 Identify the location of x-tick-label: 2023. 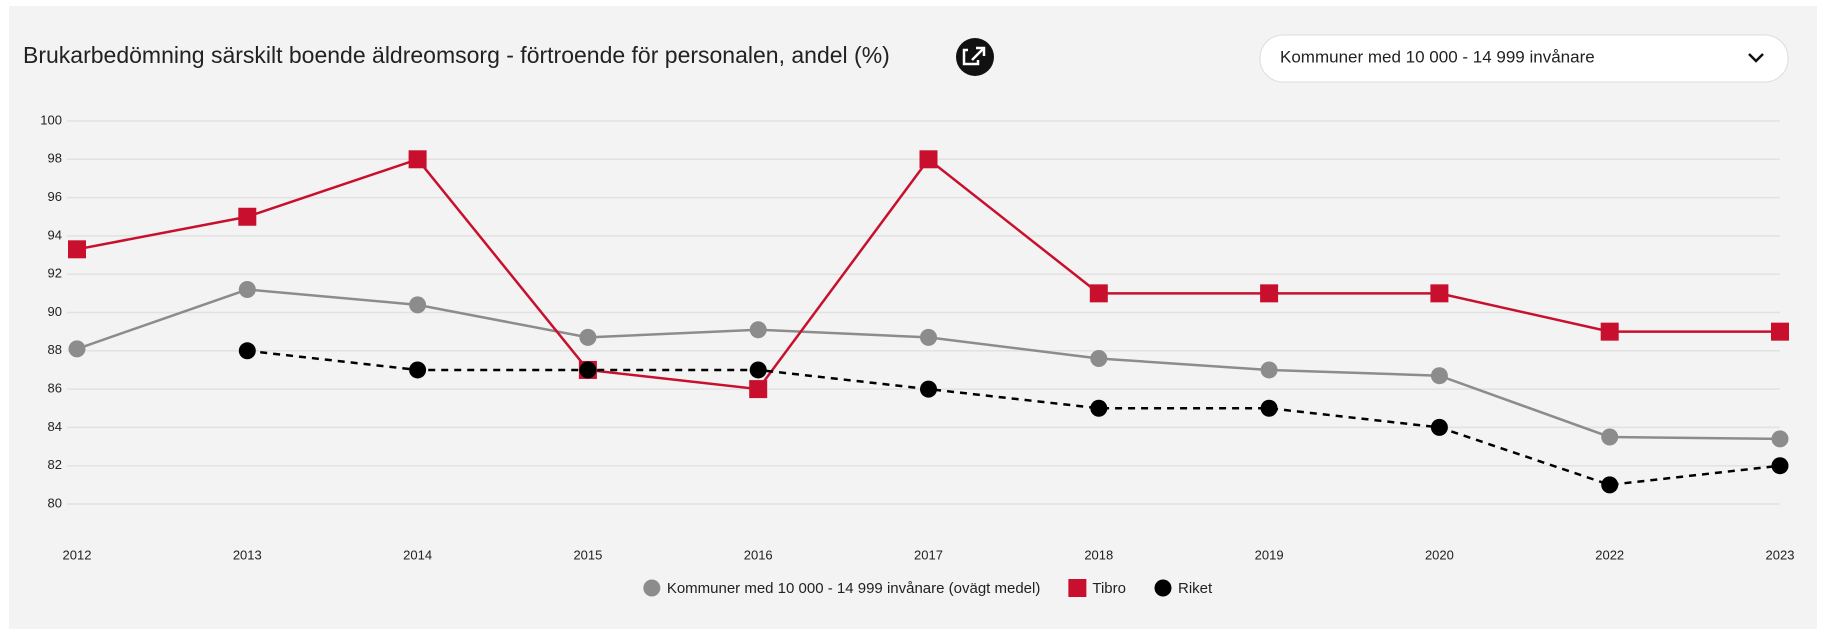
(1780, 554).